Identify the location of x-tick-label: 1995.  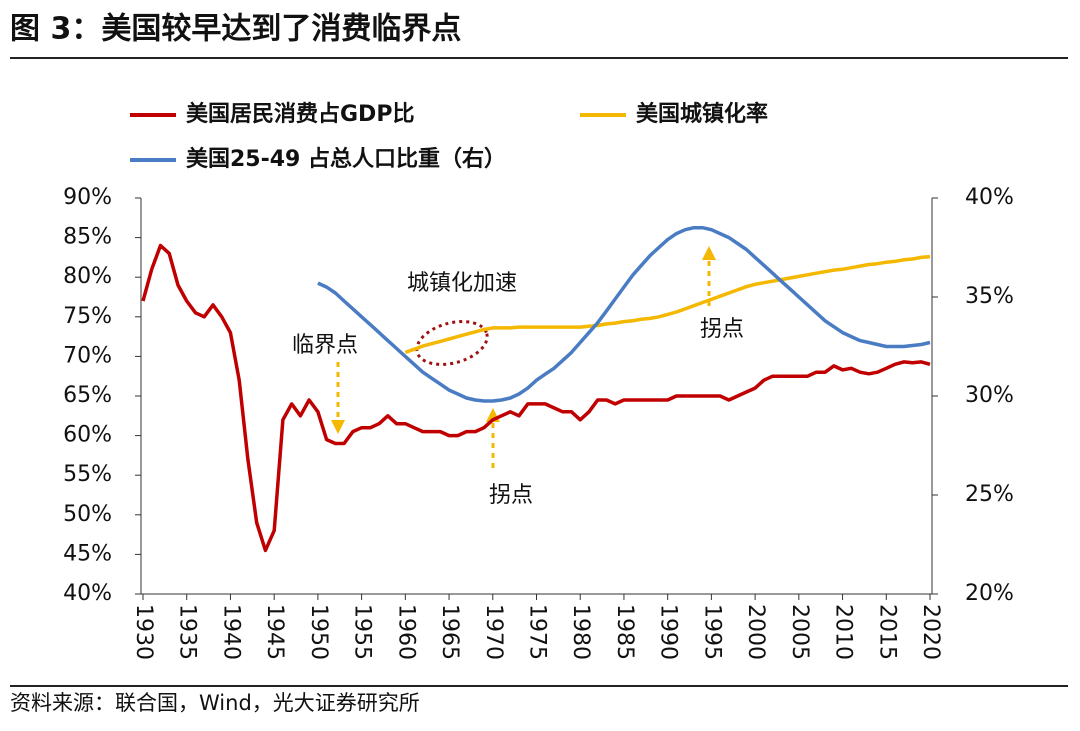
(711, 632).